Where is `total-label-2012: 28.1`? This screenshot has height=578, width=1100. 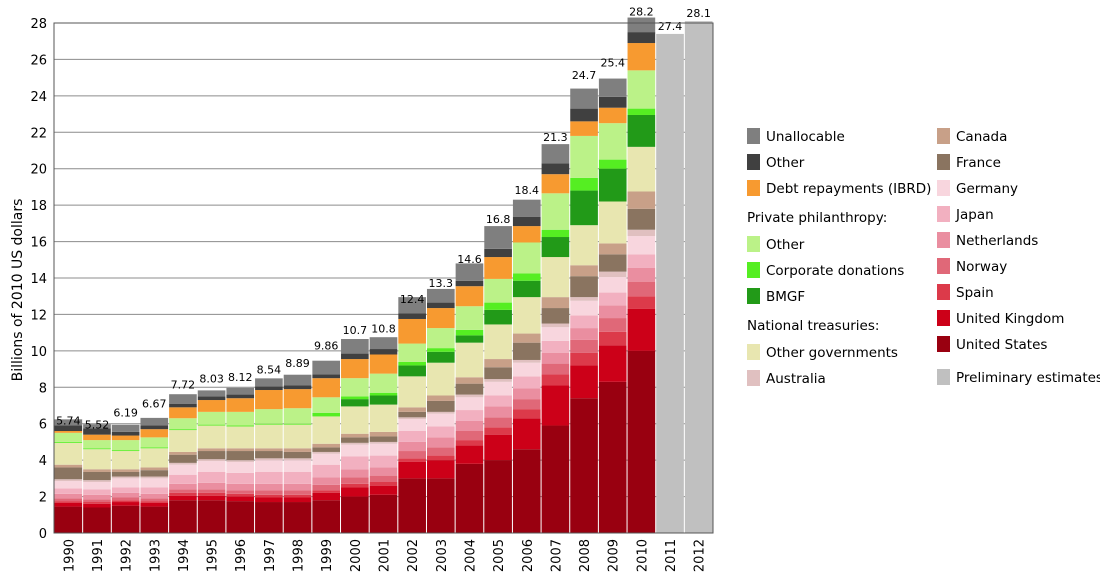
total-label-2012: 28.1 is located at coordinates (698, 13).